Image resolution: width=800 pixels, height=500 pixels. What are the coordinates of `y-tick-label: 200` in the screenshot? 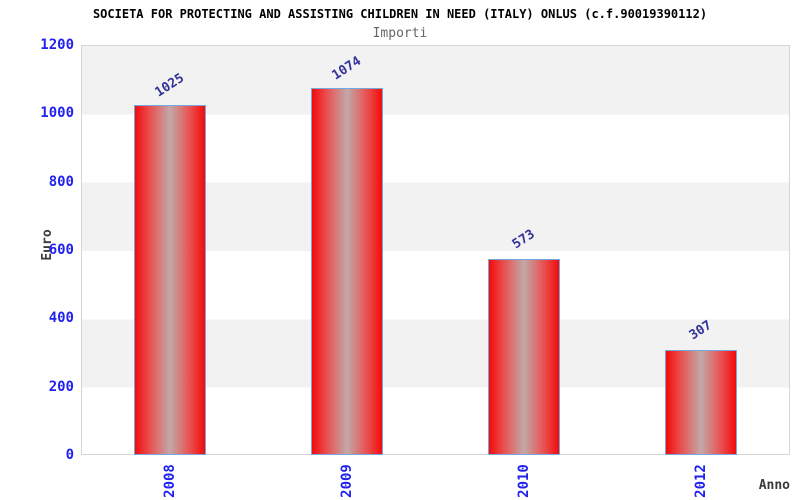 It's located at (61, 386).